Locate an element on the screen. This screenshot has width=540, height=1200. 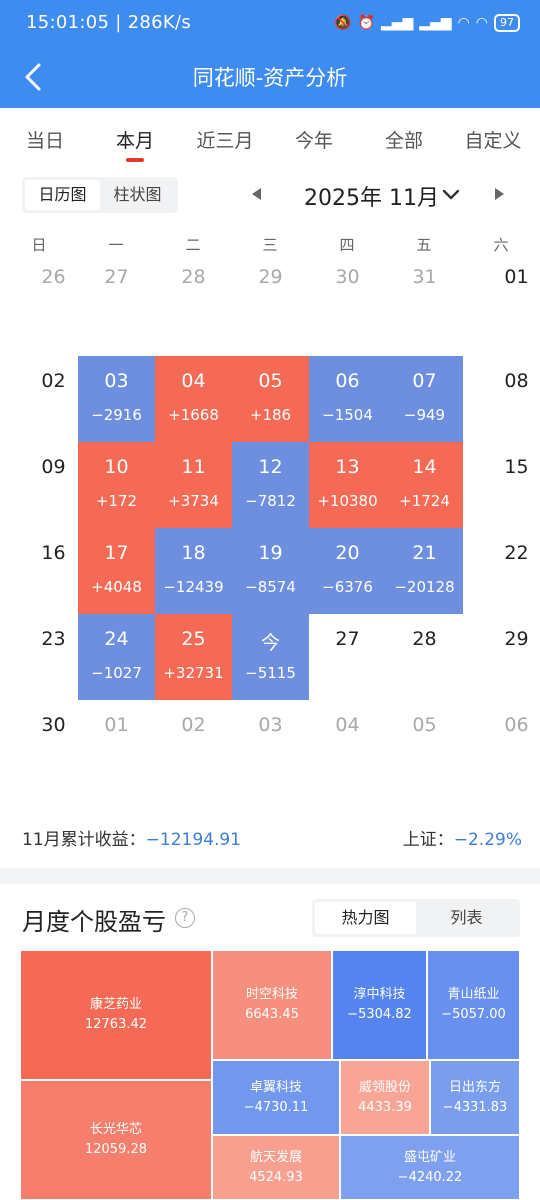
calendar-day: 06 is located at coordinates (509, 743).